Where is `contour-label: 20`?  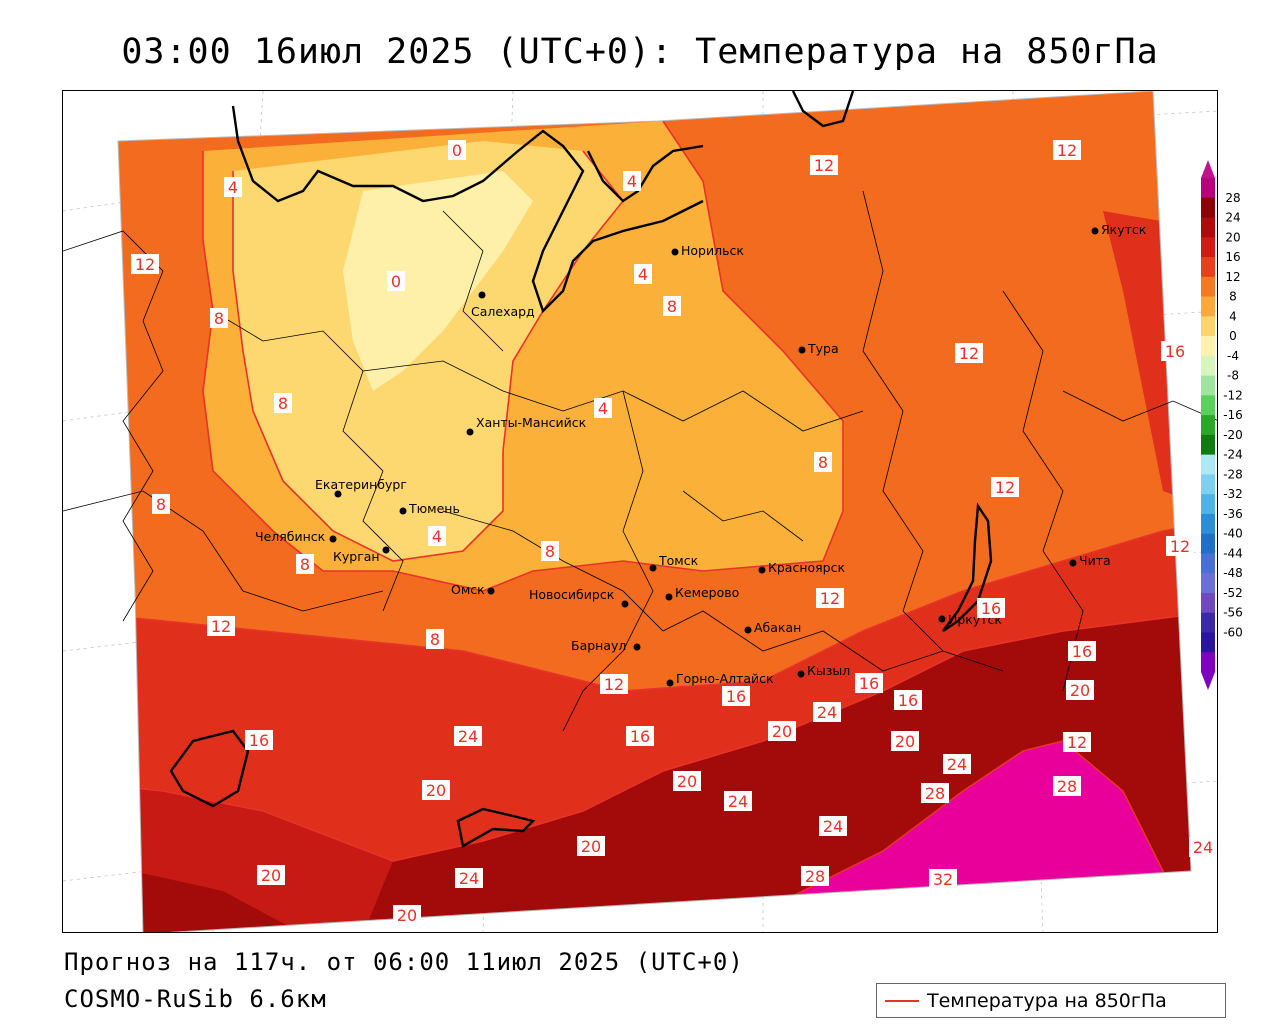 contour-label: 20 is located at coordinates (687, 781).